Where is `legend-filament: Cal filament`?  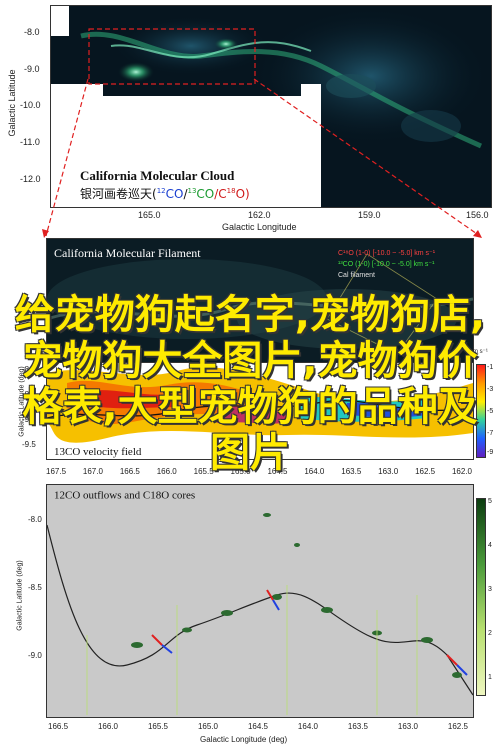
legend-filament: Cal filament is located at coordinates (356, 275).